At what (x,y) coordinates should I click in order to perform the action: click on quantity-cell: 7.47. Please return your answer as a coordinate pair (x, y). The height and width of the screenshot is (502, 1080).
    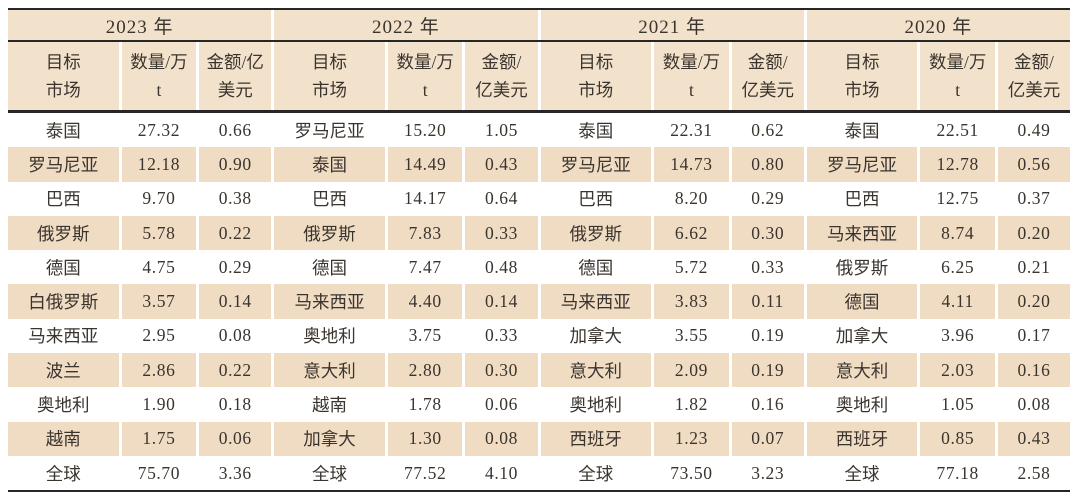
    Looking at the image, I should click on (425, 267).